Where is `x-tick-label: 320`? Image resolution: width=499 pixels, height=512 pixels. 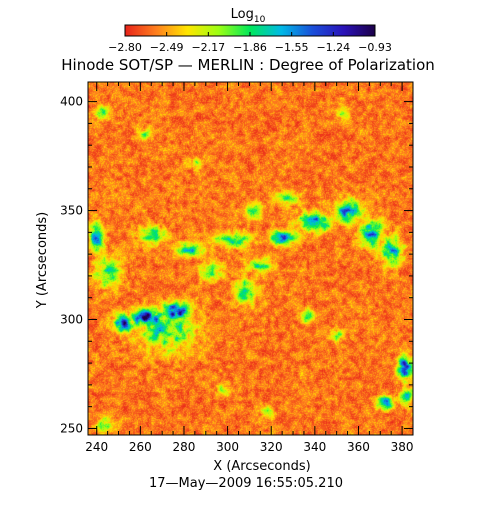 x-tick-label: 320 is located at coordinates (271, 447).